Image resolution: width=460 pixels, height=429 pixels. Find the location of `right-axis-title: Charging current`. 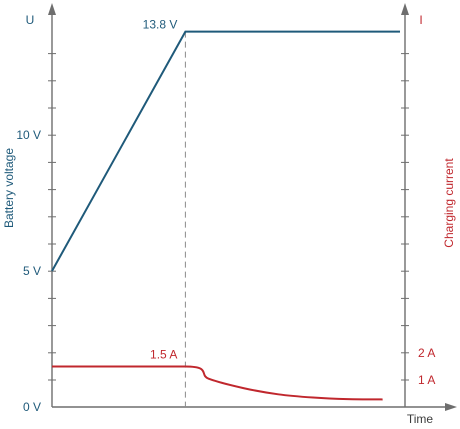

right-axis-title: Charging current is located at coordinates (449, 203).